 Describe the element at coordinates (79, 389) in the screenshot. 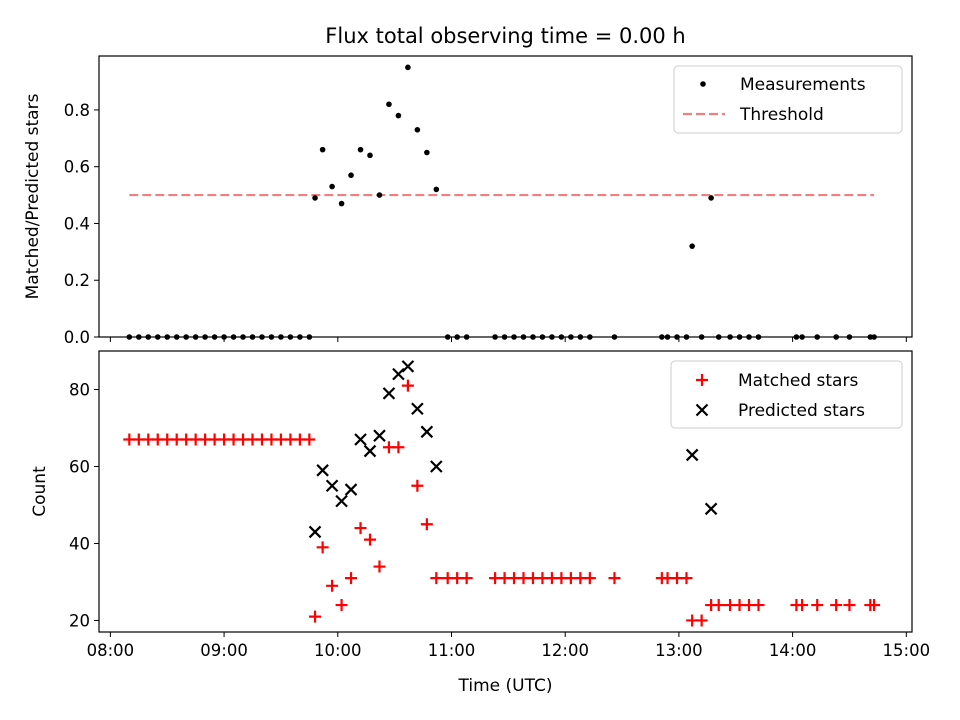

I see `y-tick-label: 80` at that location.